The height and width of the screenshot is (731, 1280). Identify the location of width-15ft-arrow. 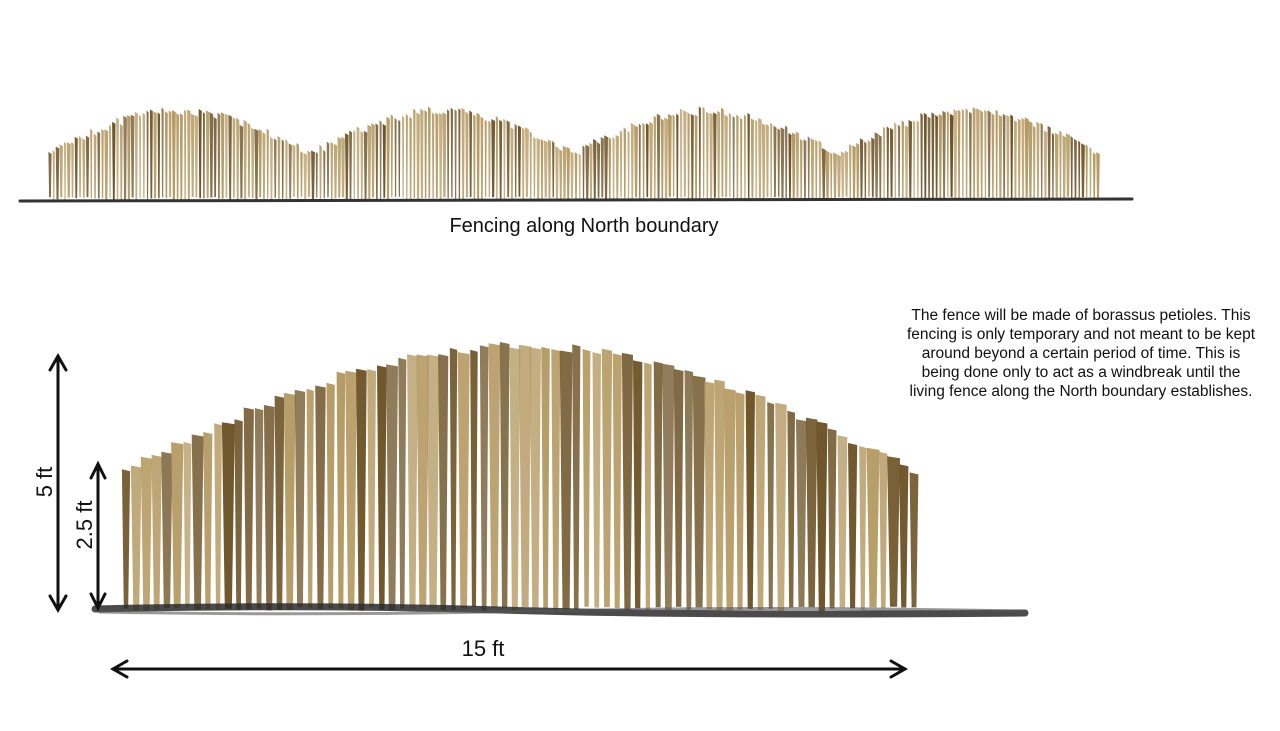
(509, 669).